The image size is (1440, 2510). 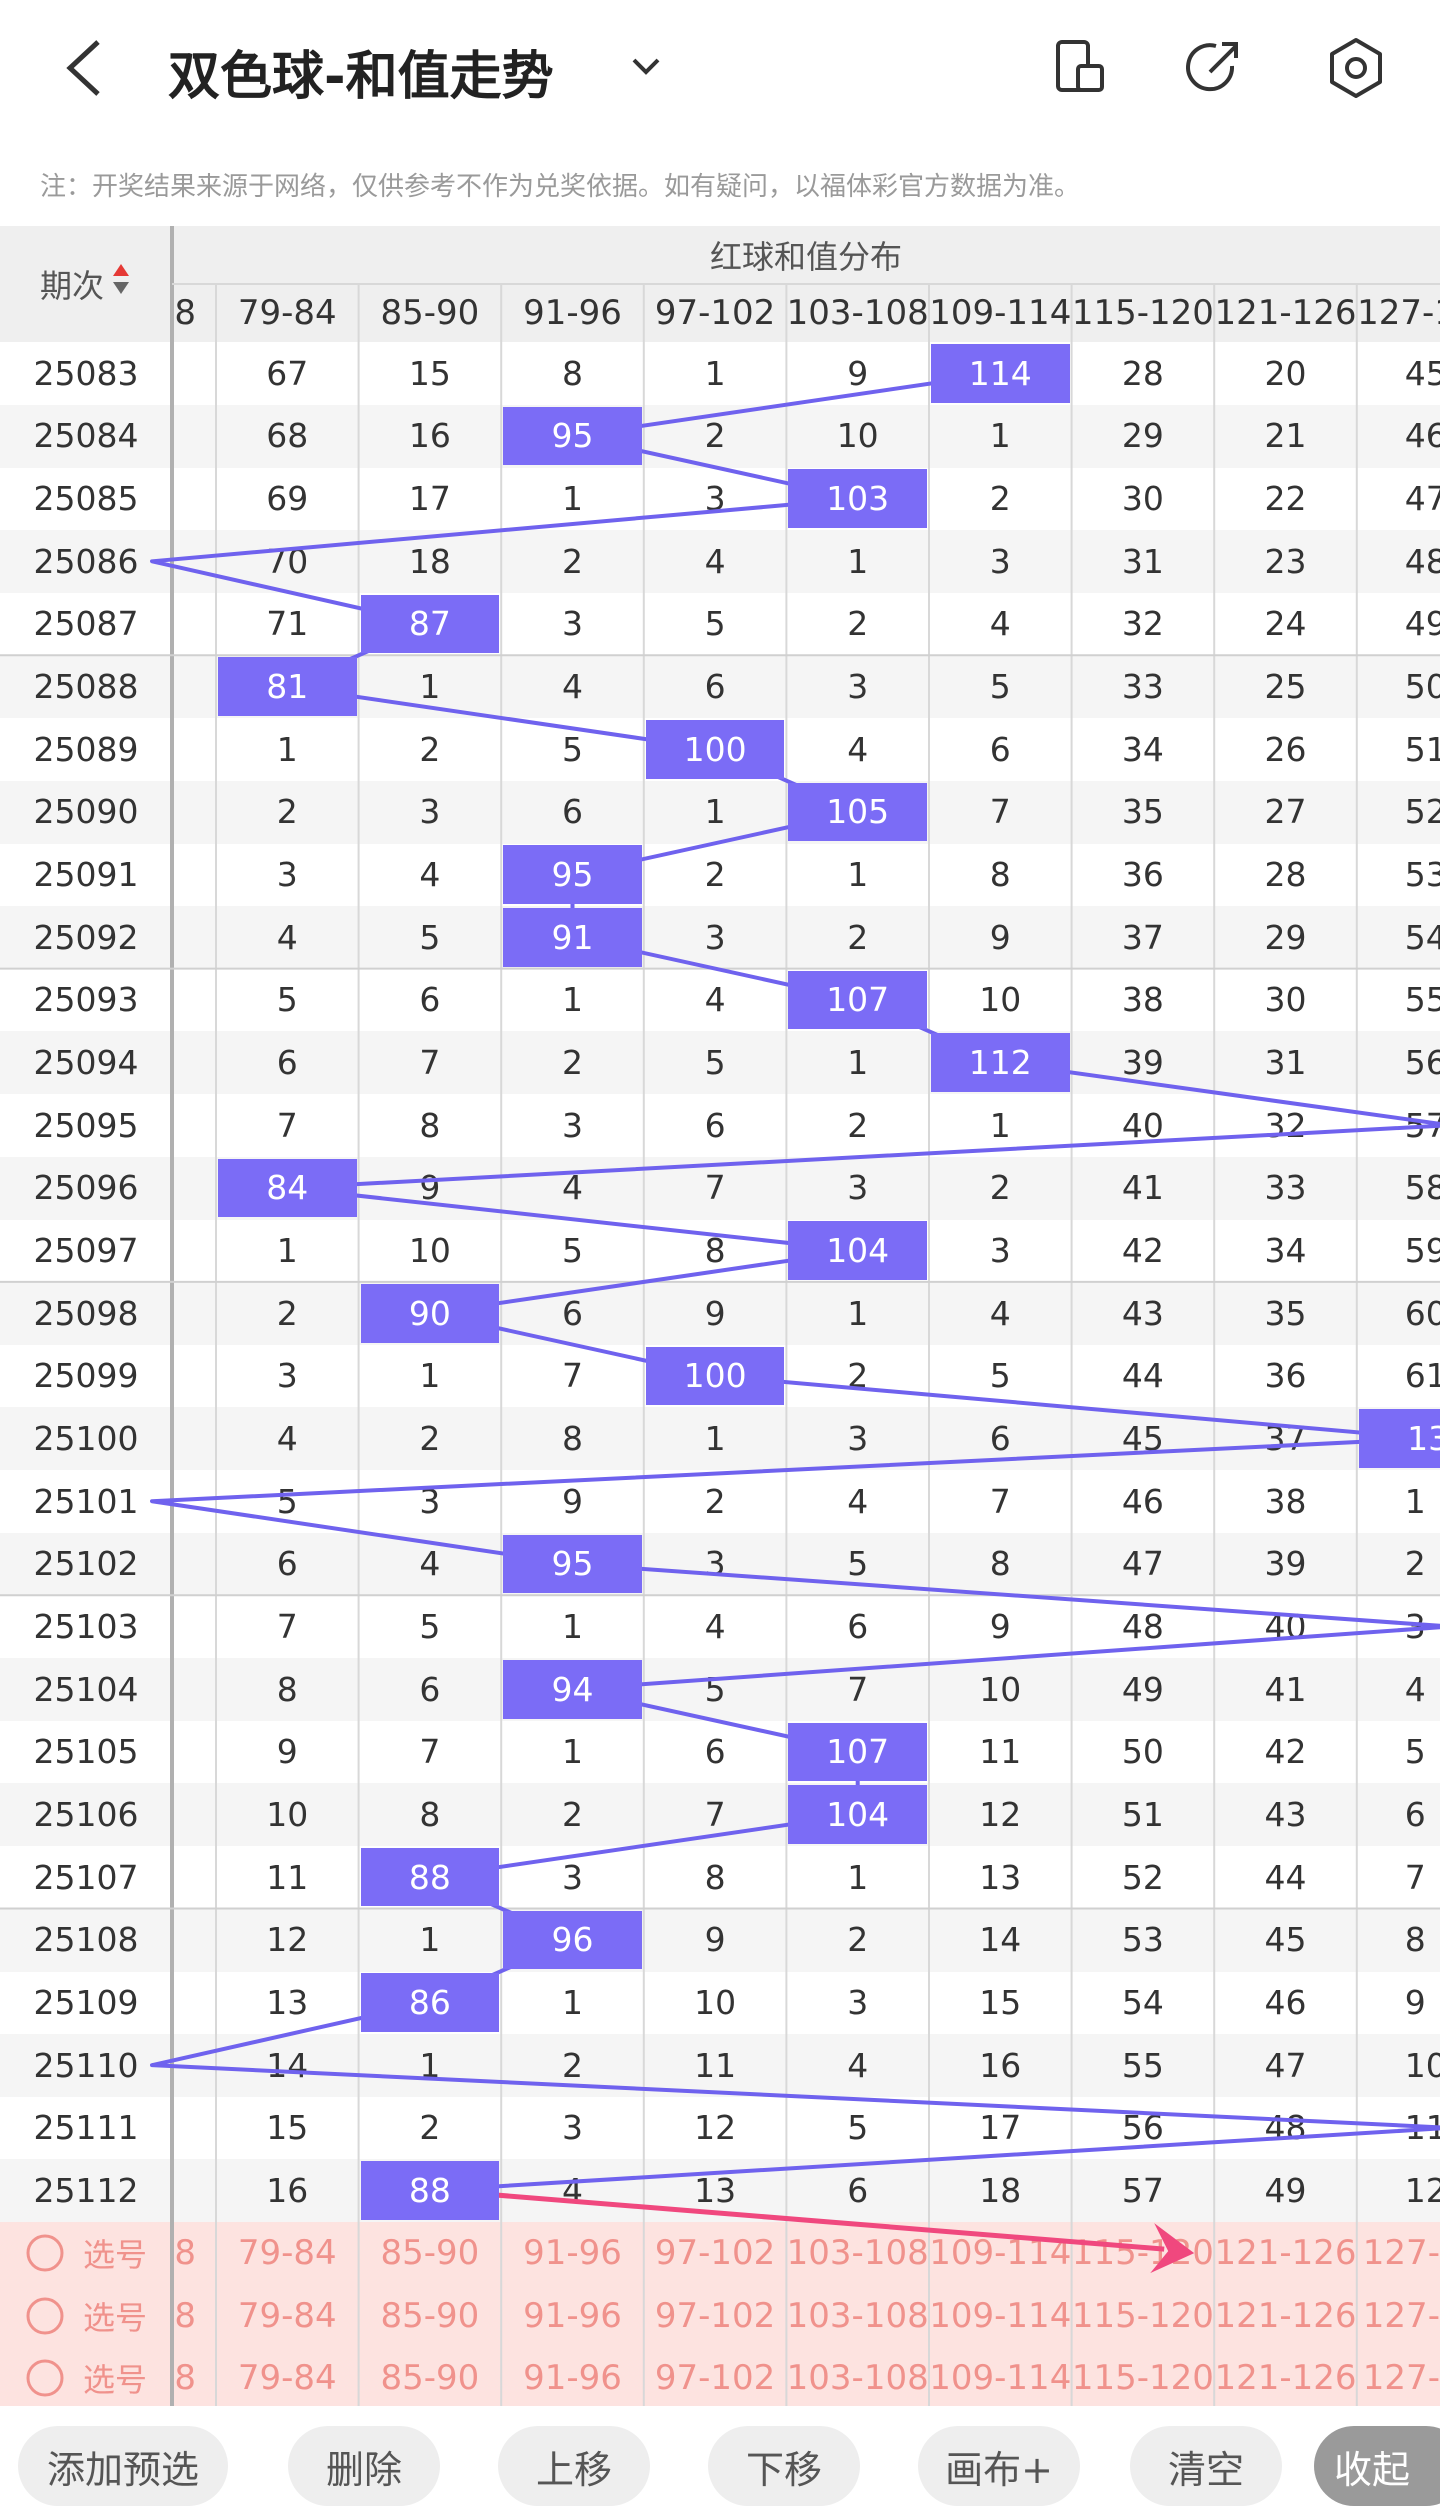 I want to click on period-cell: 25107, so click(x=86, y=1877).